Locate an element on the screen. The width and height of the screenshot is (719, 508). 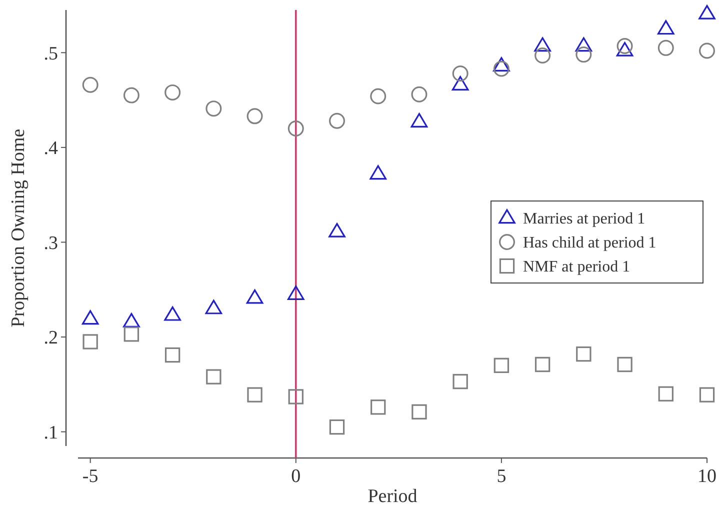
y-axis-title: Proportion Owning Home is located at coordinates (18, 228).